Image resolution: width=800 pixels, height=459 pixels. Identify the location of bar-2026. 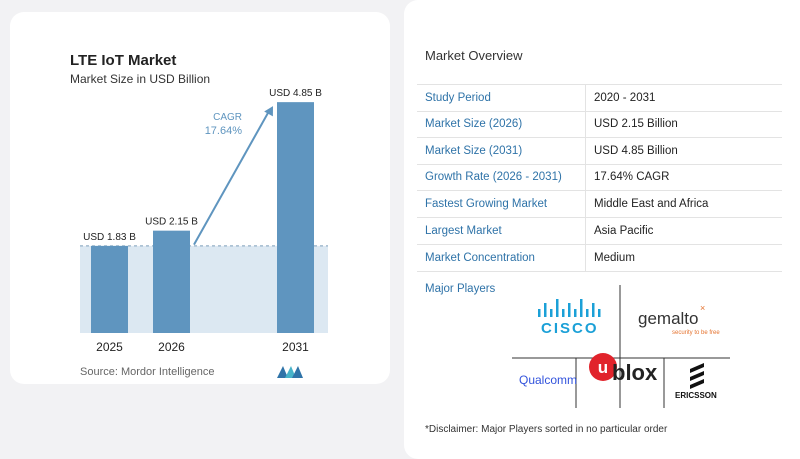
(171, 281).